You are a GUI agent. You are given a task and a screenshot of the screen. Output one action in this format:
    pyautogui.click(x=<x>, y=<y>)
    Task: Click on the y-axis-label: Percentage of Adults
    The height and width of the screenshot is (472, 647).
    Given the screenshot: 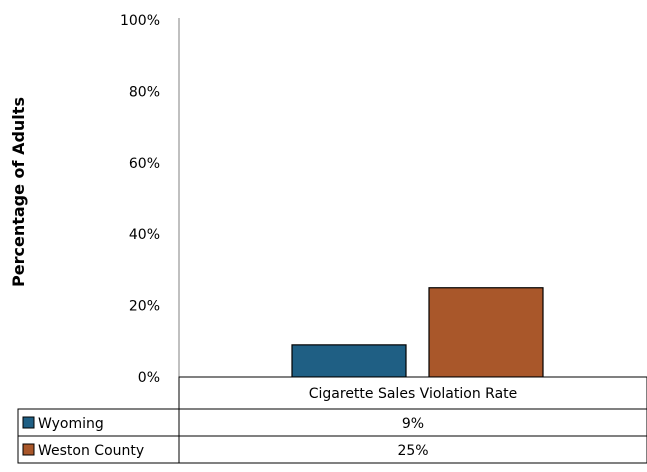 What is the action you would take?
    pyautogui.click(x=18, y=192)
    